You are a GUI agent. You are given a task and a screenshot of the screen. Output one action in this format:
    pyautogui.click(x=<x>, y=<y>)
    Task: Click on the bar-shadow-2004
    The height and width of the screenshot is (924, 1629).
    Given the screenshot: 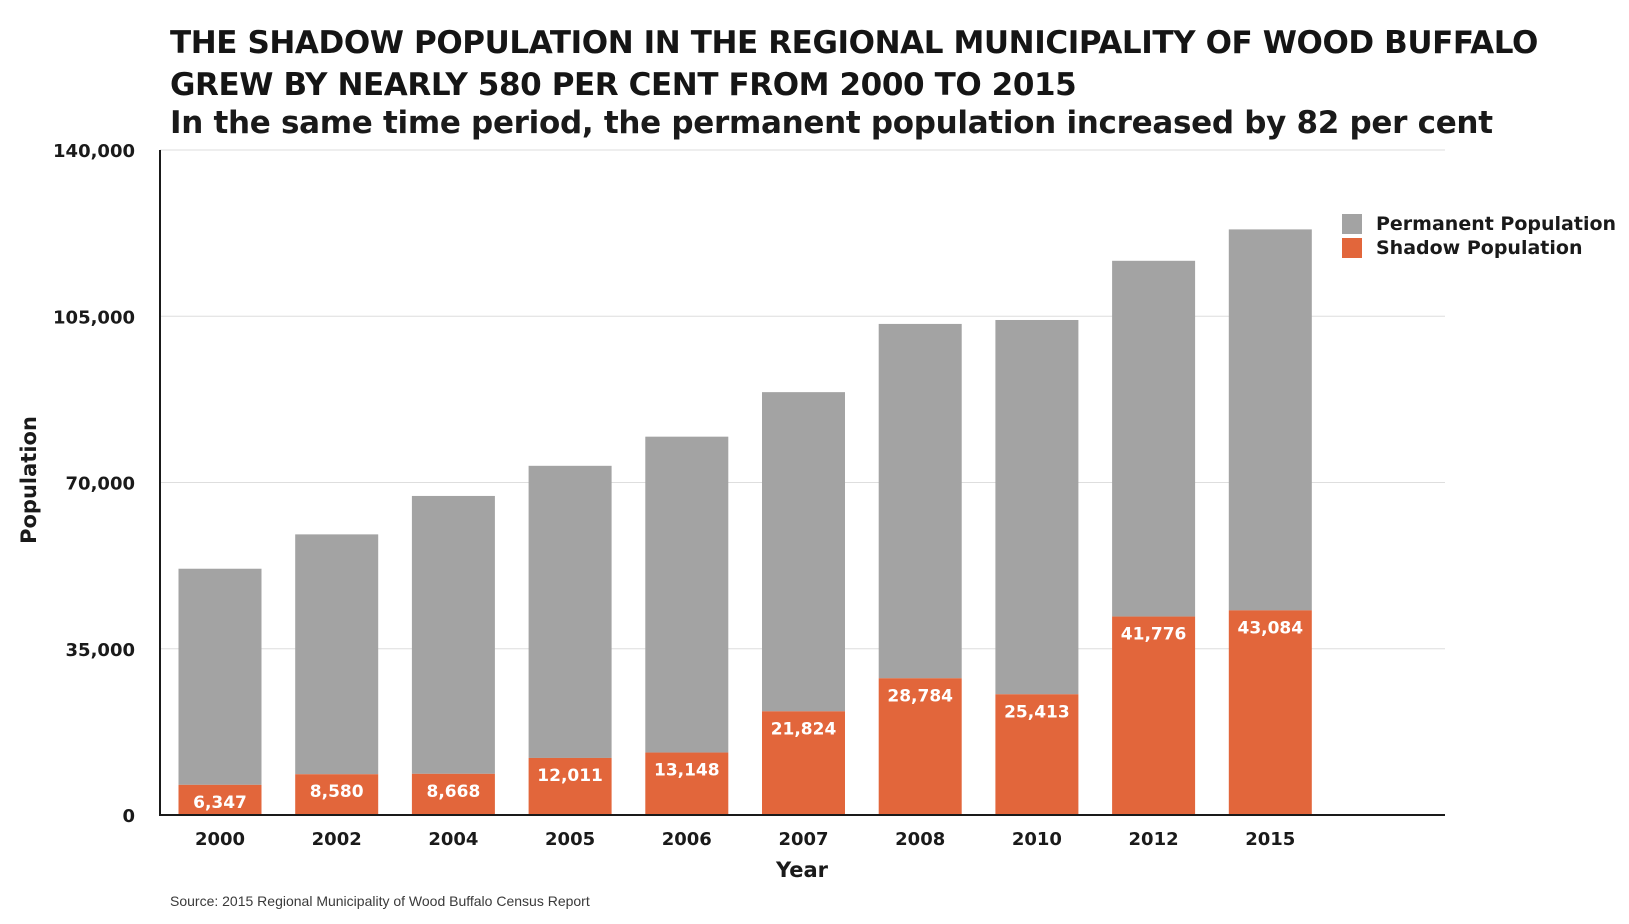 What is the action you would take?
    pyautogui.click(x=453, y=794)
    